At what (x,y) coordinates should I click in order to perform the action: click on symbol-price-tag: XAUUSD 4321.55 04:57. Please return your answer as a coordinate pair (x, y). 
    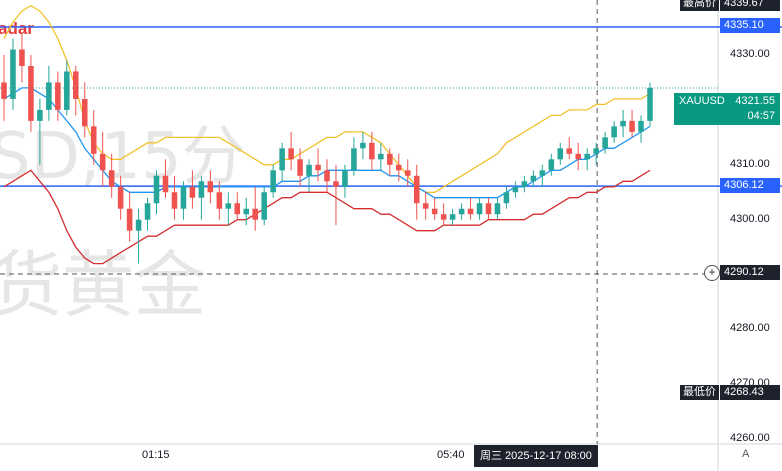
    Looking at the image, I should click on (727, 109).